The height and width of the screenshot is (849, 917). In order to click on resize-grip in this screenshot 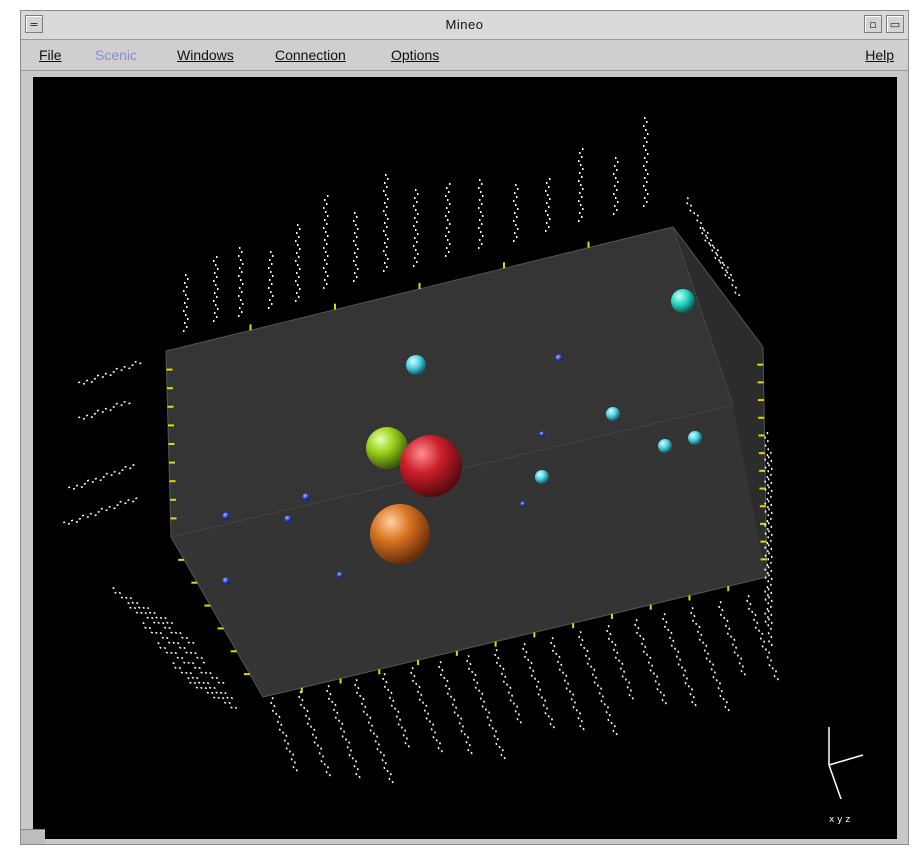, I will do `click(33, 836)`.